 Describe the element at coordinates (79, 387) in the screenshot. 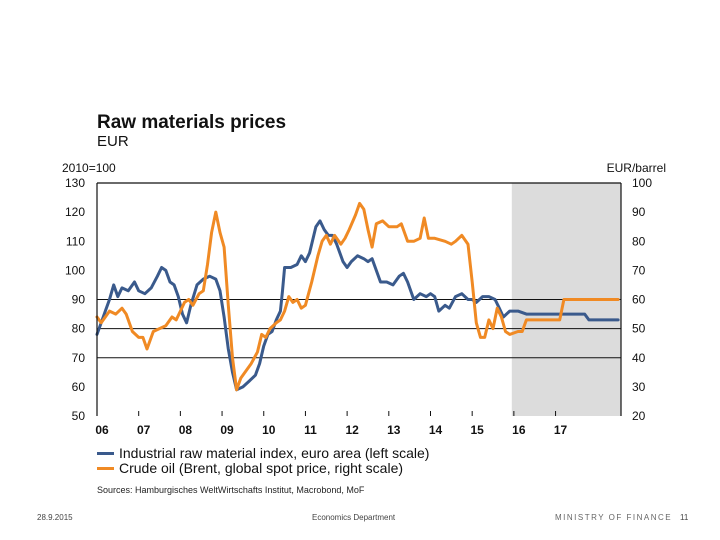

I see `left-y-tick-label-60: 60` at that location.